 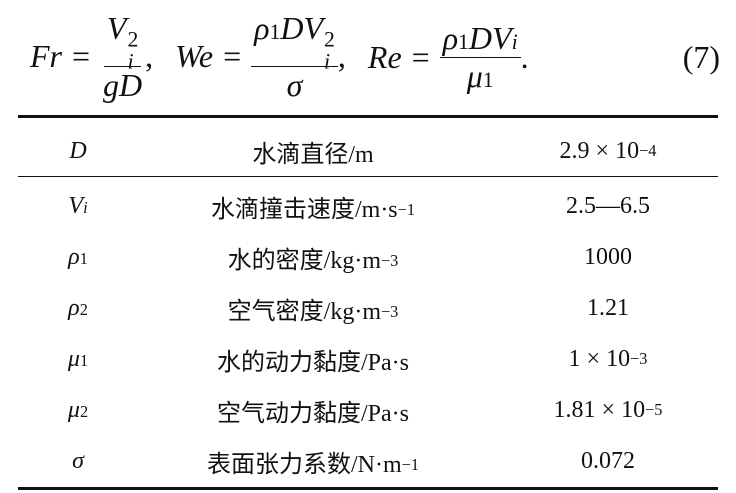 I want to click on equation-term: We = ρ 1 DV 2 i σ,, so click(x=260, y=56).